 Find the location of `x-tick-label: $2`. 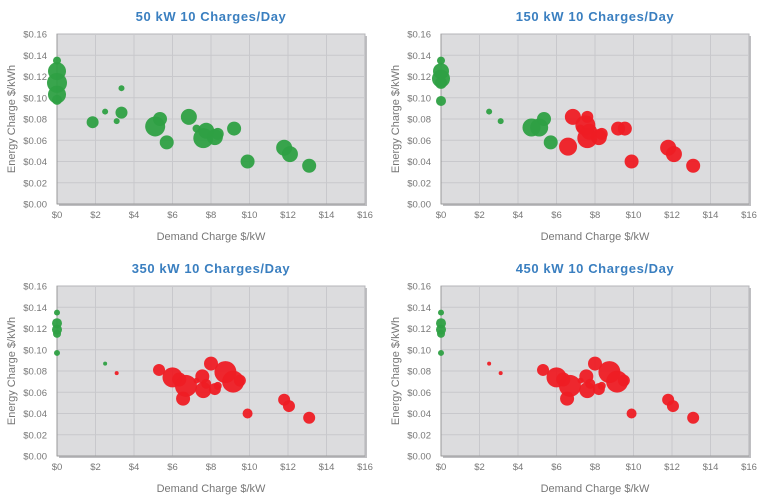

x-tick-label: $2 is located at coordinates (479, 467).